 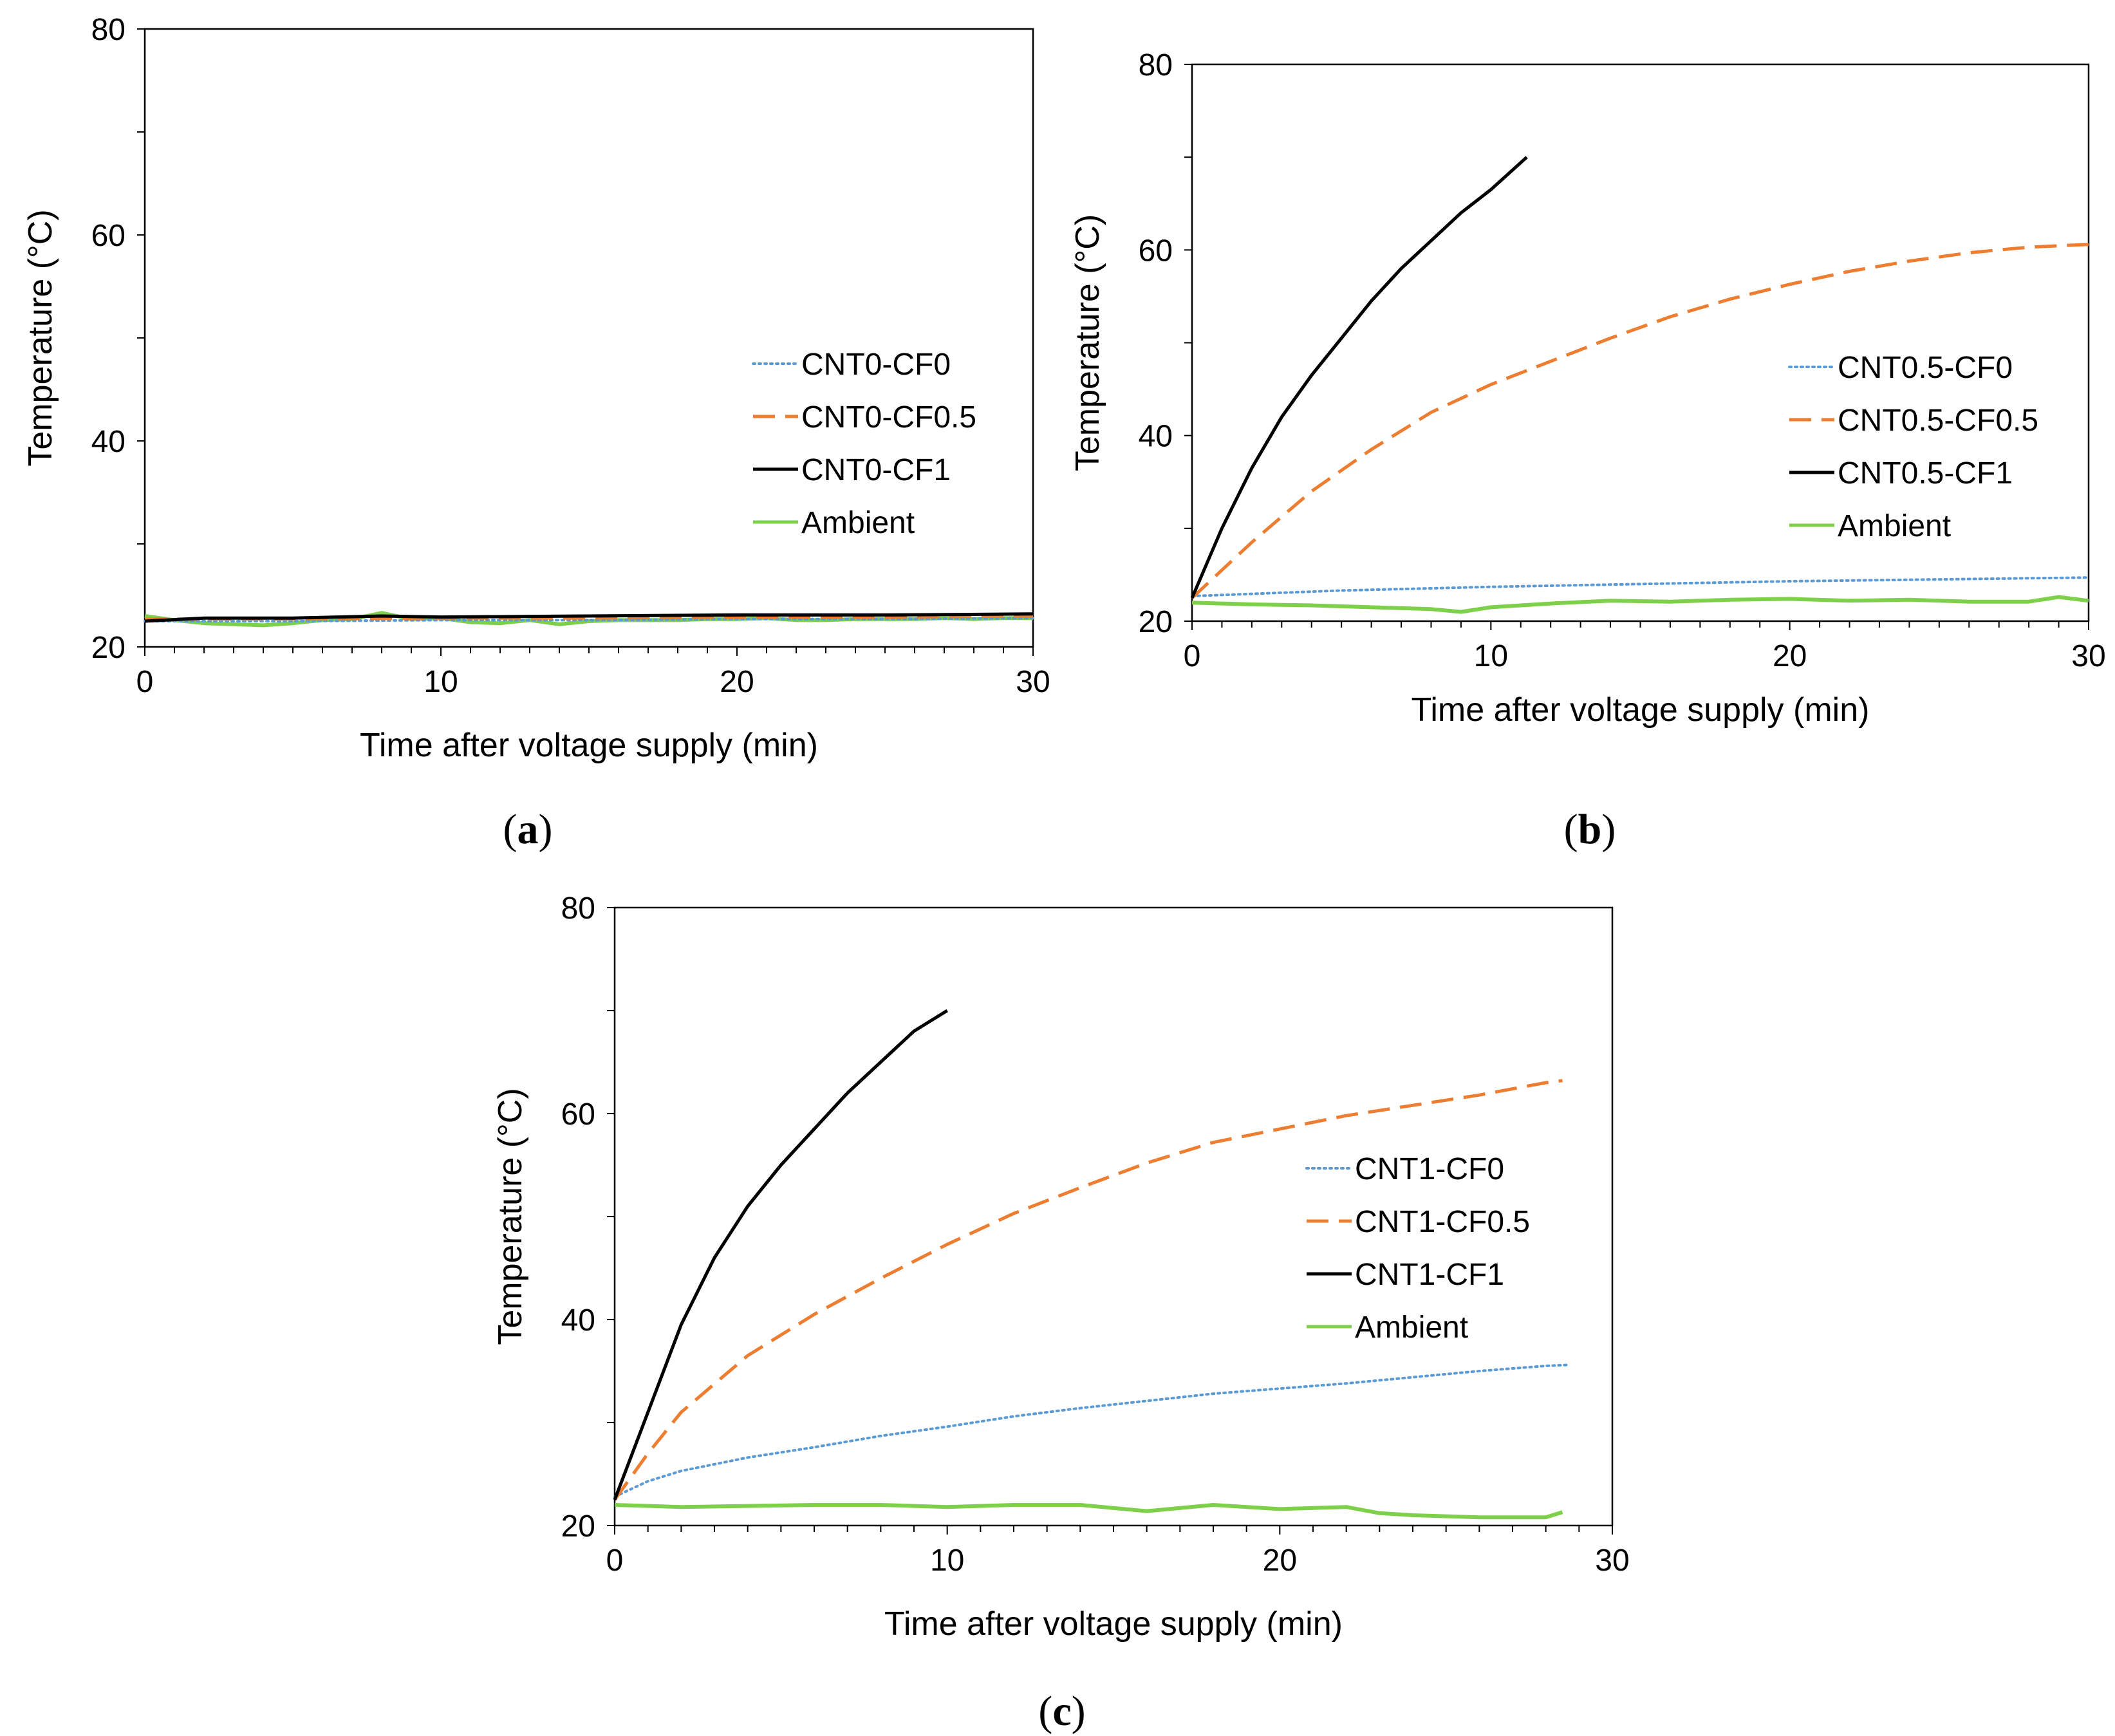 I want to click on series-line-cnt0-5-cf1, so click(x=1359, y=377).